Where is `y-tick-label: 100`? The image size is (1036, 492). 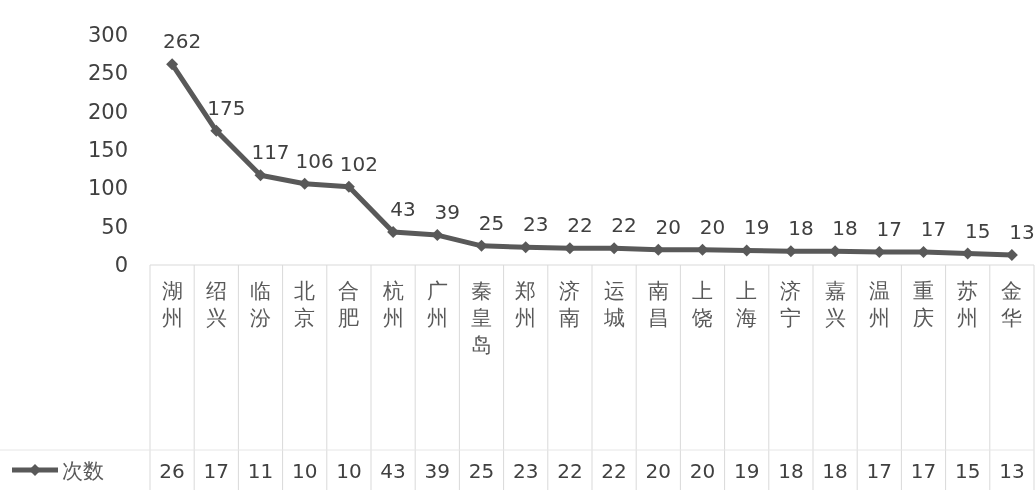
y-tick-label: 100 is located at coordinates (107, 188).